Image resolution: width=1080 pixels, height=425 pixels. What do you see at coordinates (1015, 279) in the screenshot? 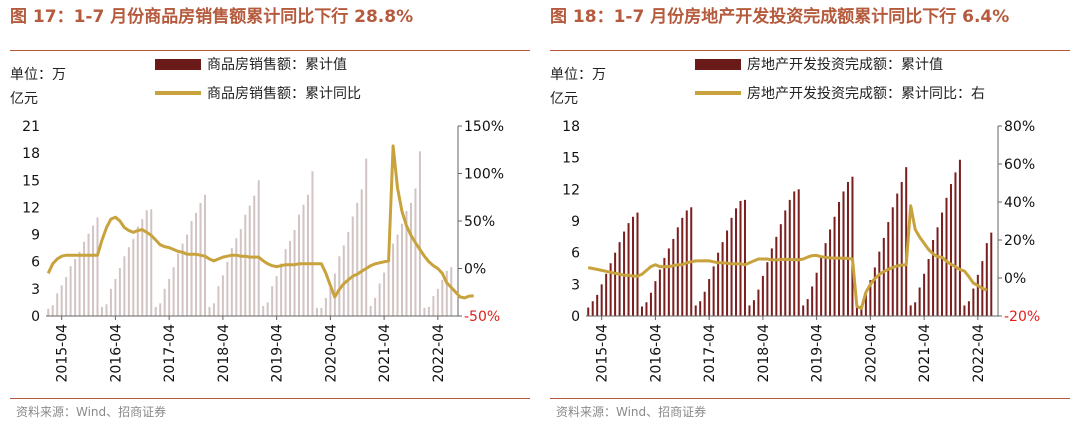
I see `y-right-tick-label: 0%` at bounding box center [1015, 279].